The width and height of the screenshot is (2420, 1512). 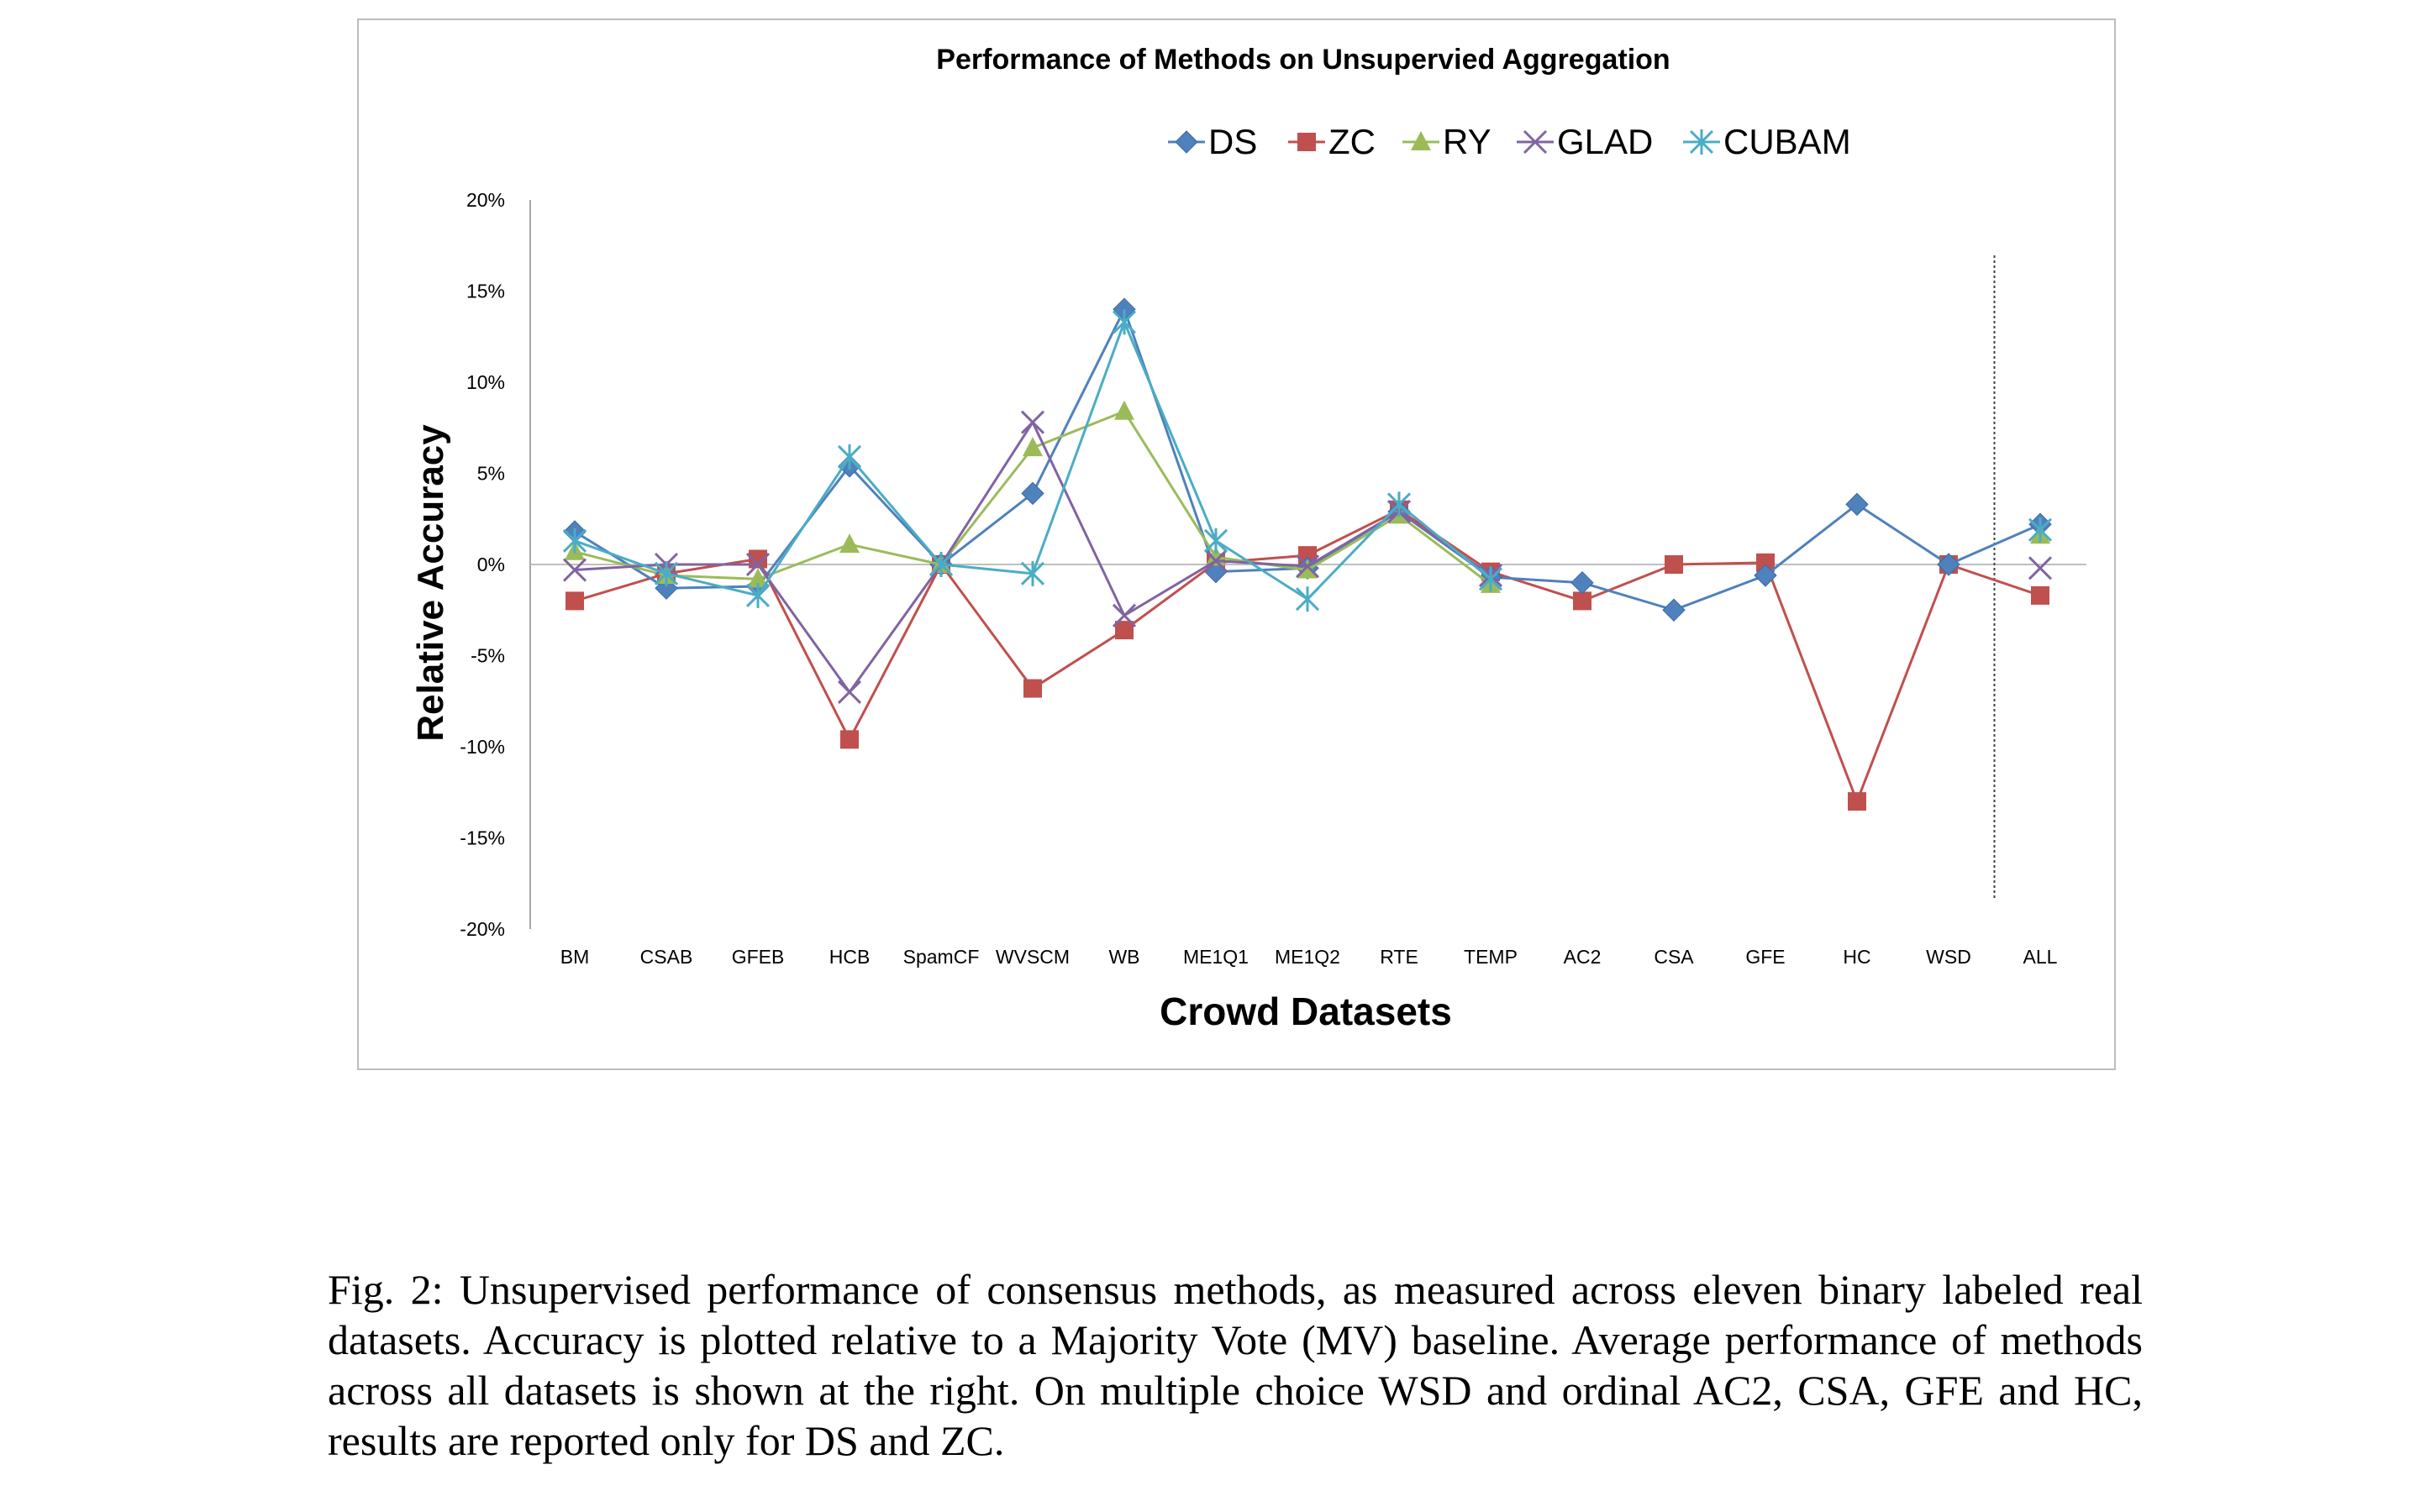 I want to click on legend-item-zc: ZC, so click(x=1332, y=141).